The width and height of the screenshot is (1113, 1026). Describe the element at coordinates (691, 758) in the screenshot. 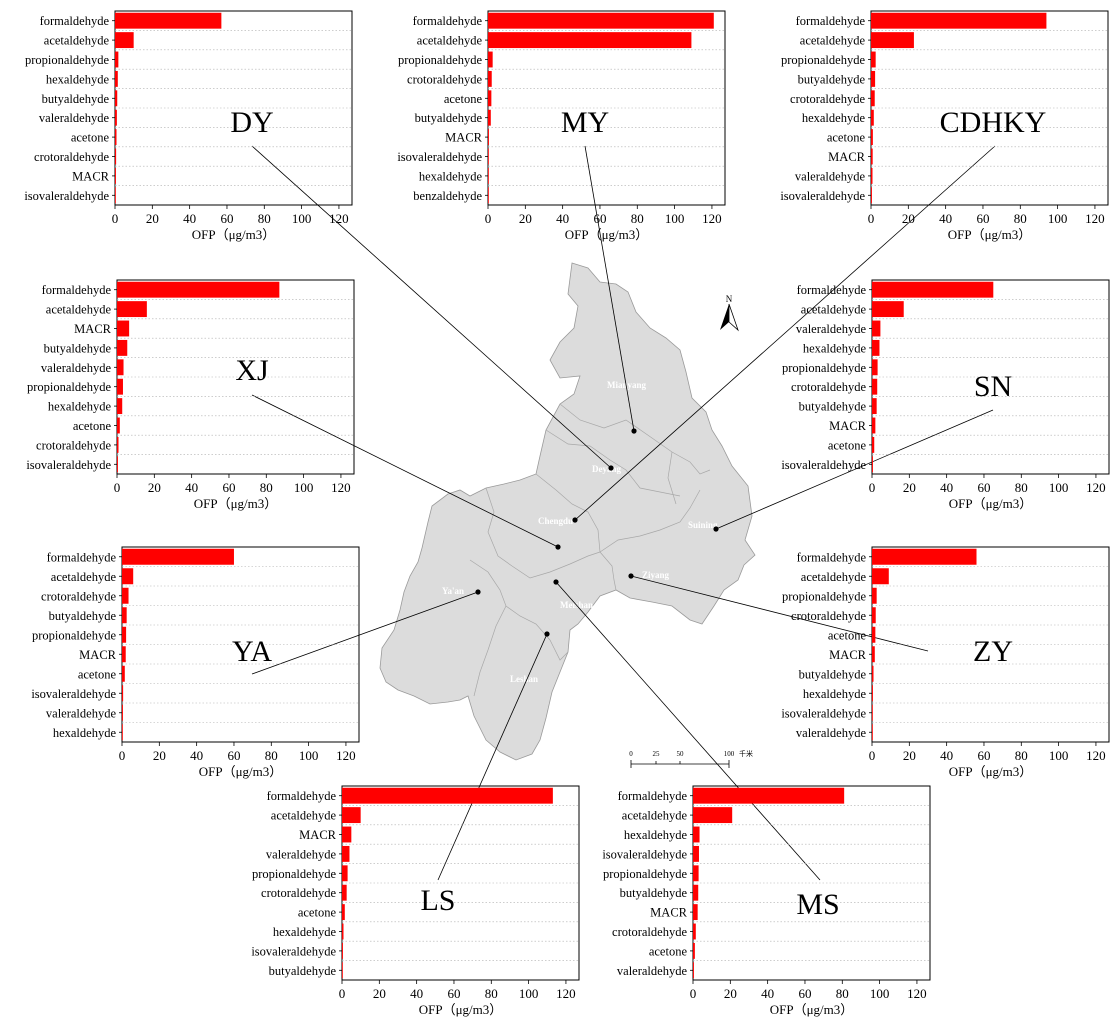

I see `scale-bar: 0 25 50 100 千米` at that location.